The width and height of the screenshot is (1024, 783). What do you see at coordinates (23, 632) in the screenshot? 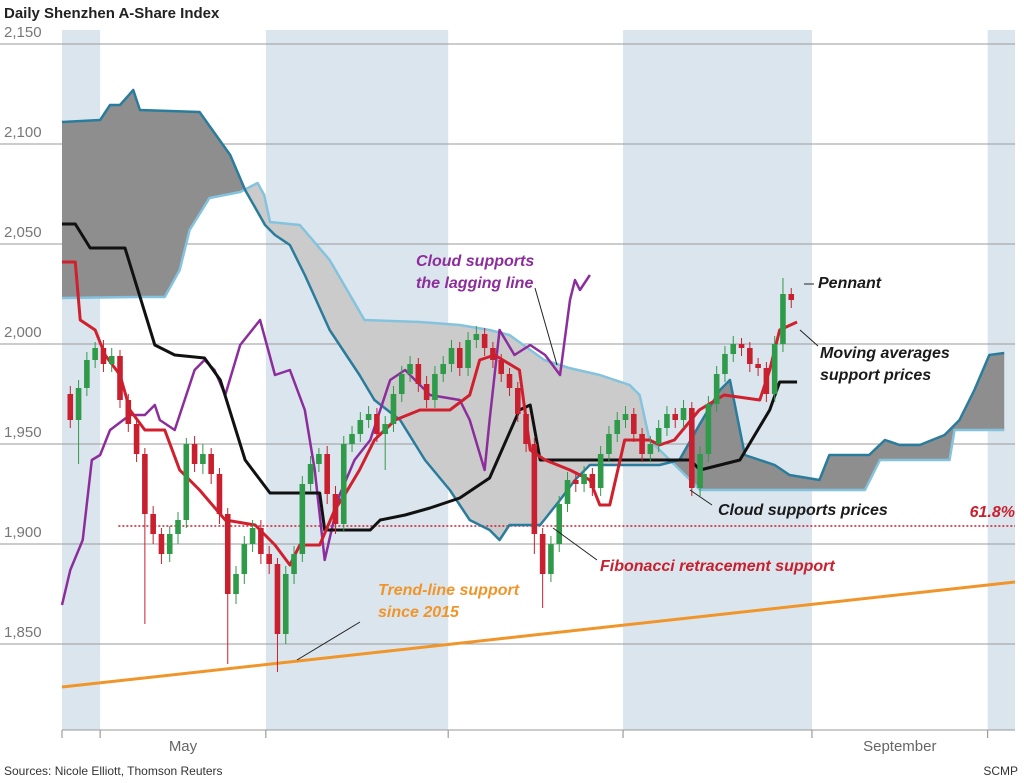
I see `y-tick-label: 1,850` at bounding box center [23, 632].